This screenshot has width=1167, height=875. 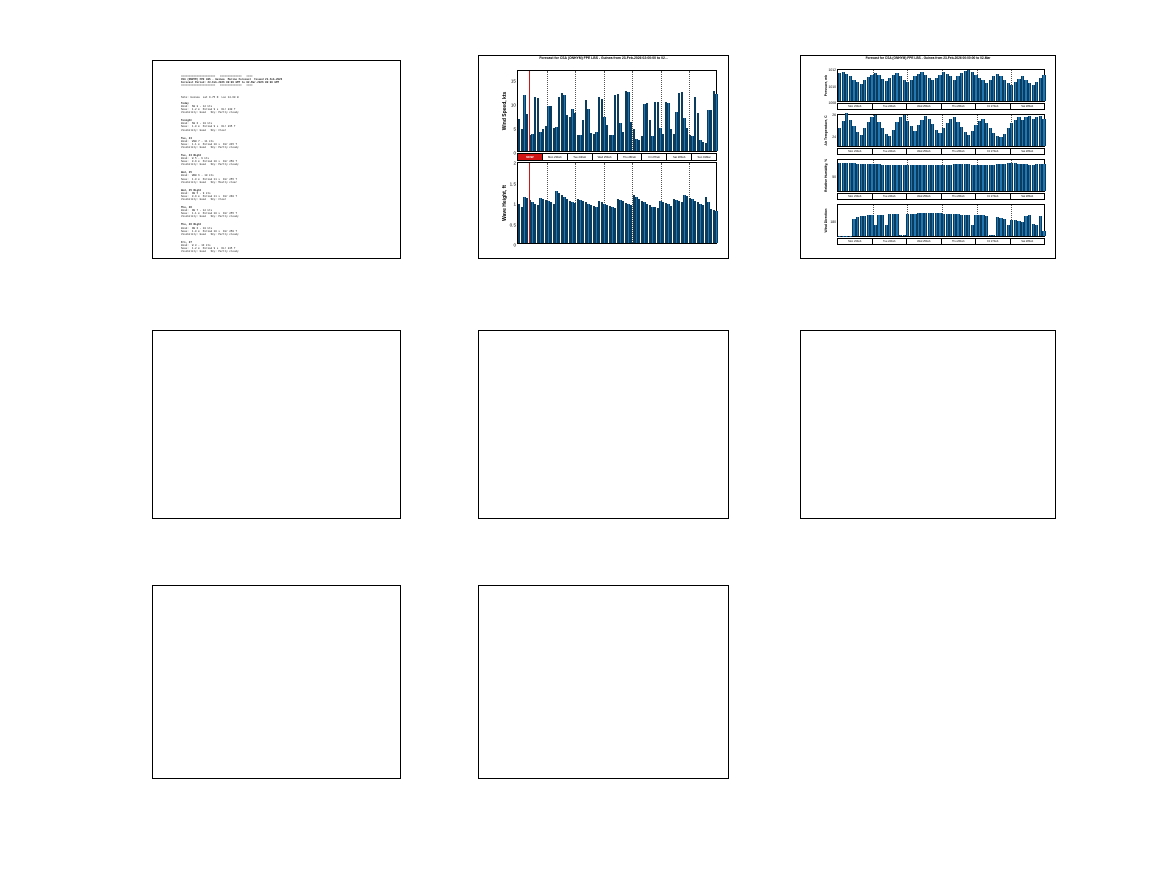 I want to click on plot-axes: 1008 1010 1012, so click(x=937, y=86).